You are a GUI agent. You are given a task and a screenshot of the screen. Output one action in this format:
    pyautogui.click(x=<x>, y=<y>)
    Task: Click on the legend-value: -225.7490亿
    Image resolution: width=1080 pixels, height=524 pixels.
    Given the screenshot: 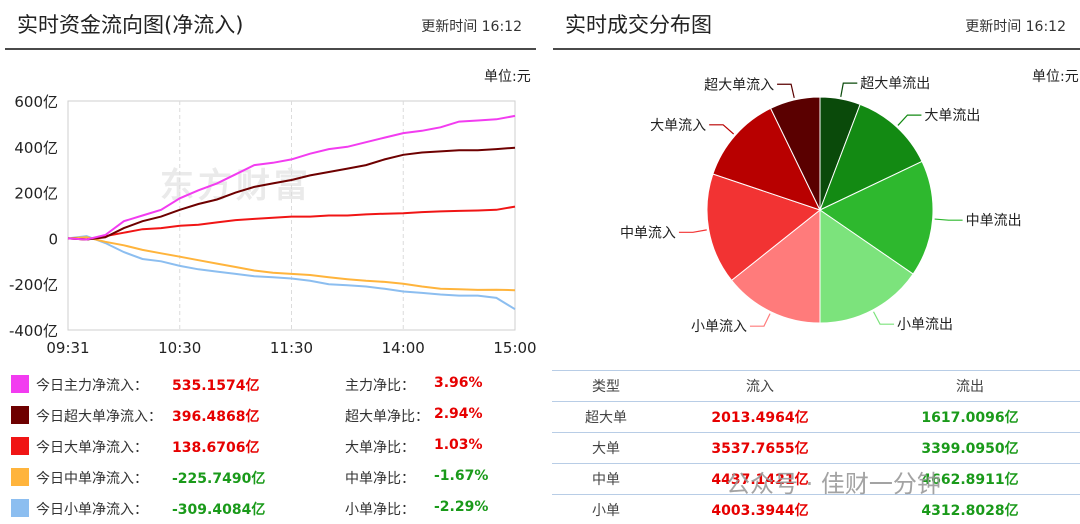 What is the action you would take?
    pyautogui.click(x=219, y=479)
    